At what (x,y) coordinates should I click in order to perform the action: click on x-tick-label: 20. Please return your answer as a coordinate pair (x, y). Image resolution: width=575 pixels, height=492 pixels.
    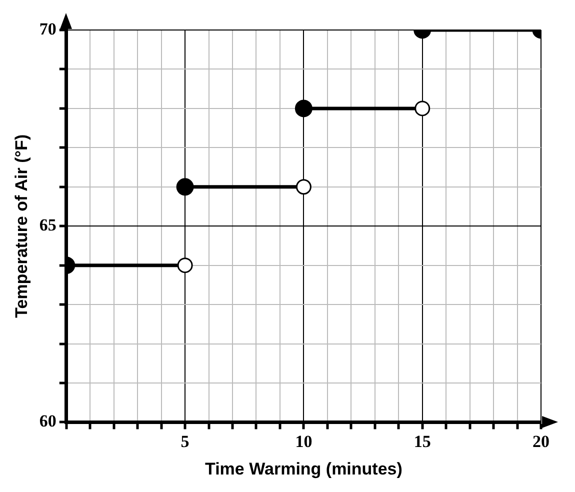
    Looking at the image, I should click on (541, 441).